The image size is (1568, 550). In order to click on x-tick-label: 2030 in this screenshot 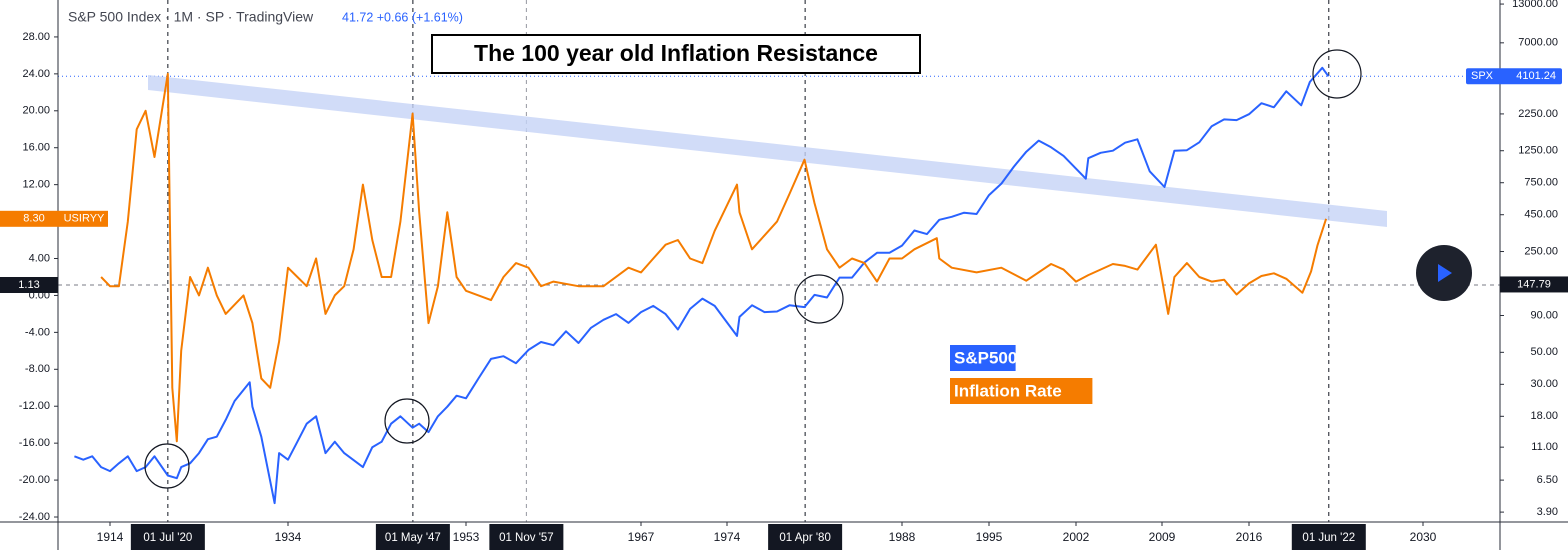, I will do `click(1423, 537)`.